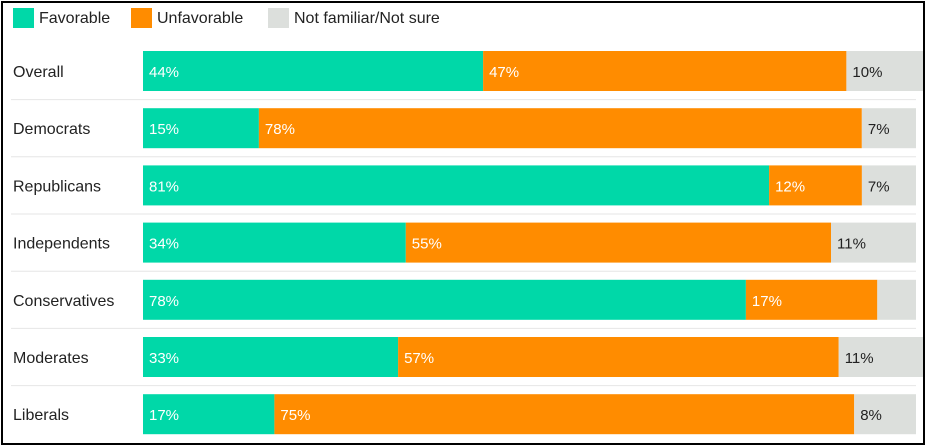  What do you see at coordinates (201, 128) in the screenshot?
I see `bar-segment-favorable-democrats` at bounding box center [201, 128].